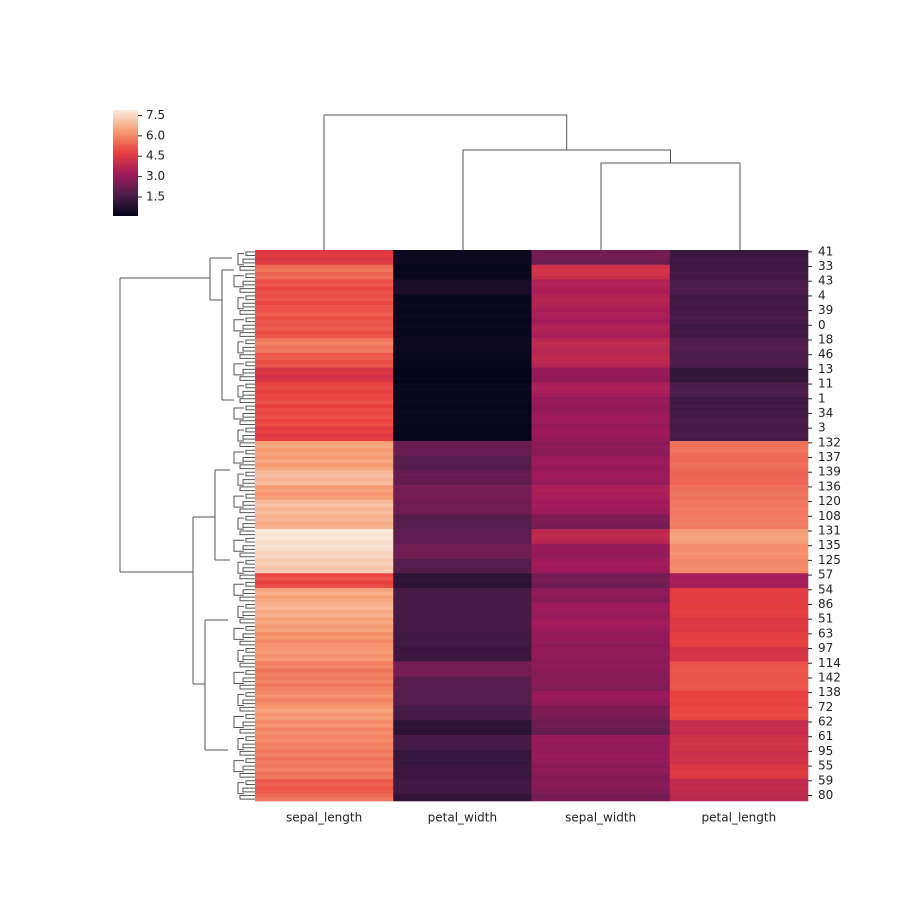 The image size is (900, 900). I want to click on column-label: sepal_width, so click(600, 818).